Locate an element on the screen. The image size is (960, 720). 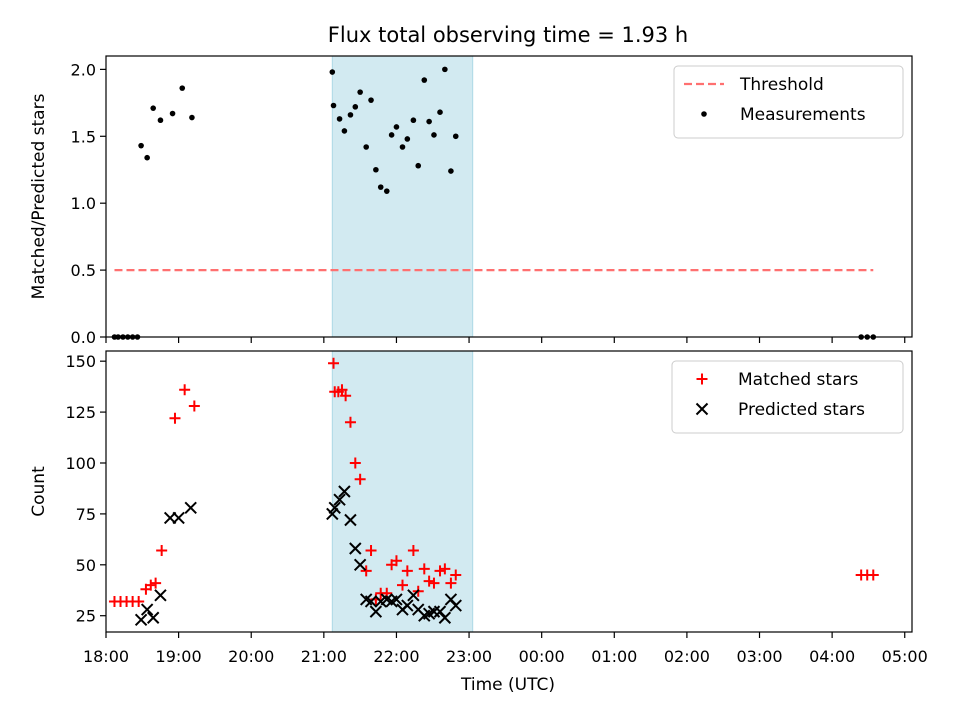
y-tick-label: 100 is located at coordinates (80, 463).